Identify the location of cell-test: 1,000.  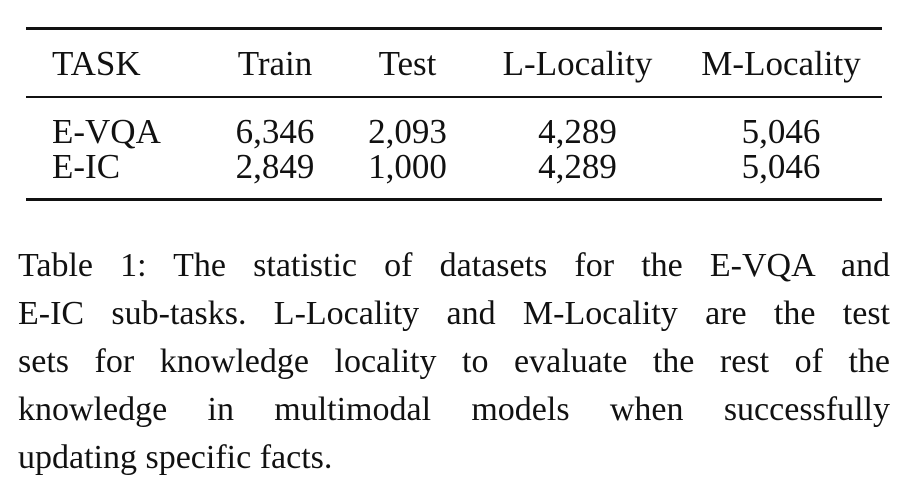
(407, 166).